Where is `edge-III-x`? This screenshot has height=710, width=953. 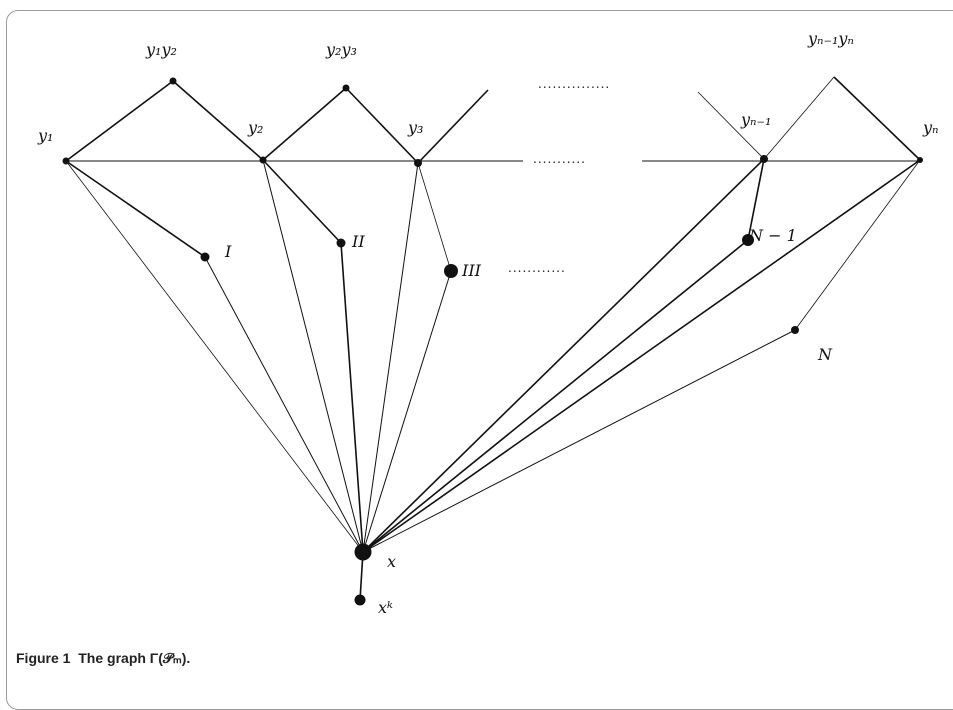 edge-III-x is located at coordinates (407, 411).